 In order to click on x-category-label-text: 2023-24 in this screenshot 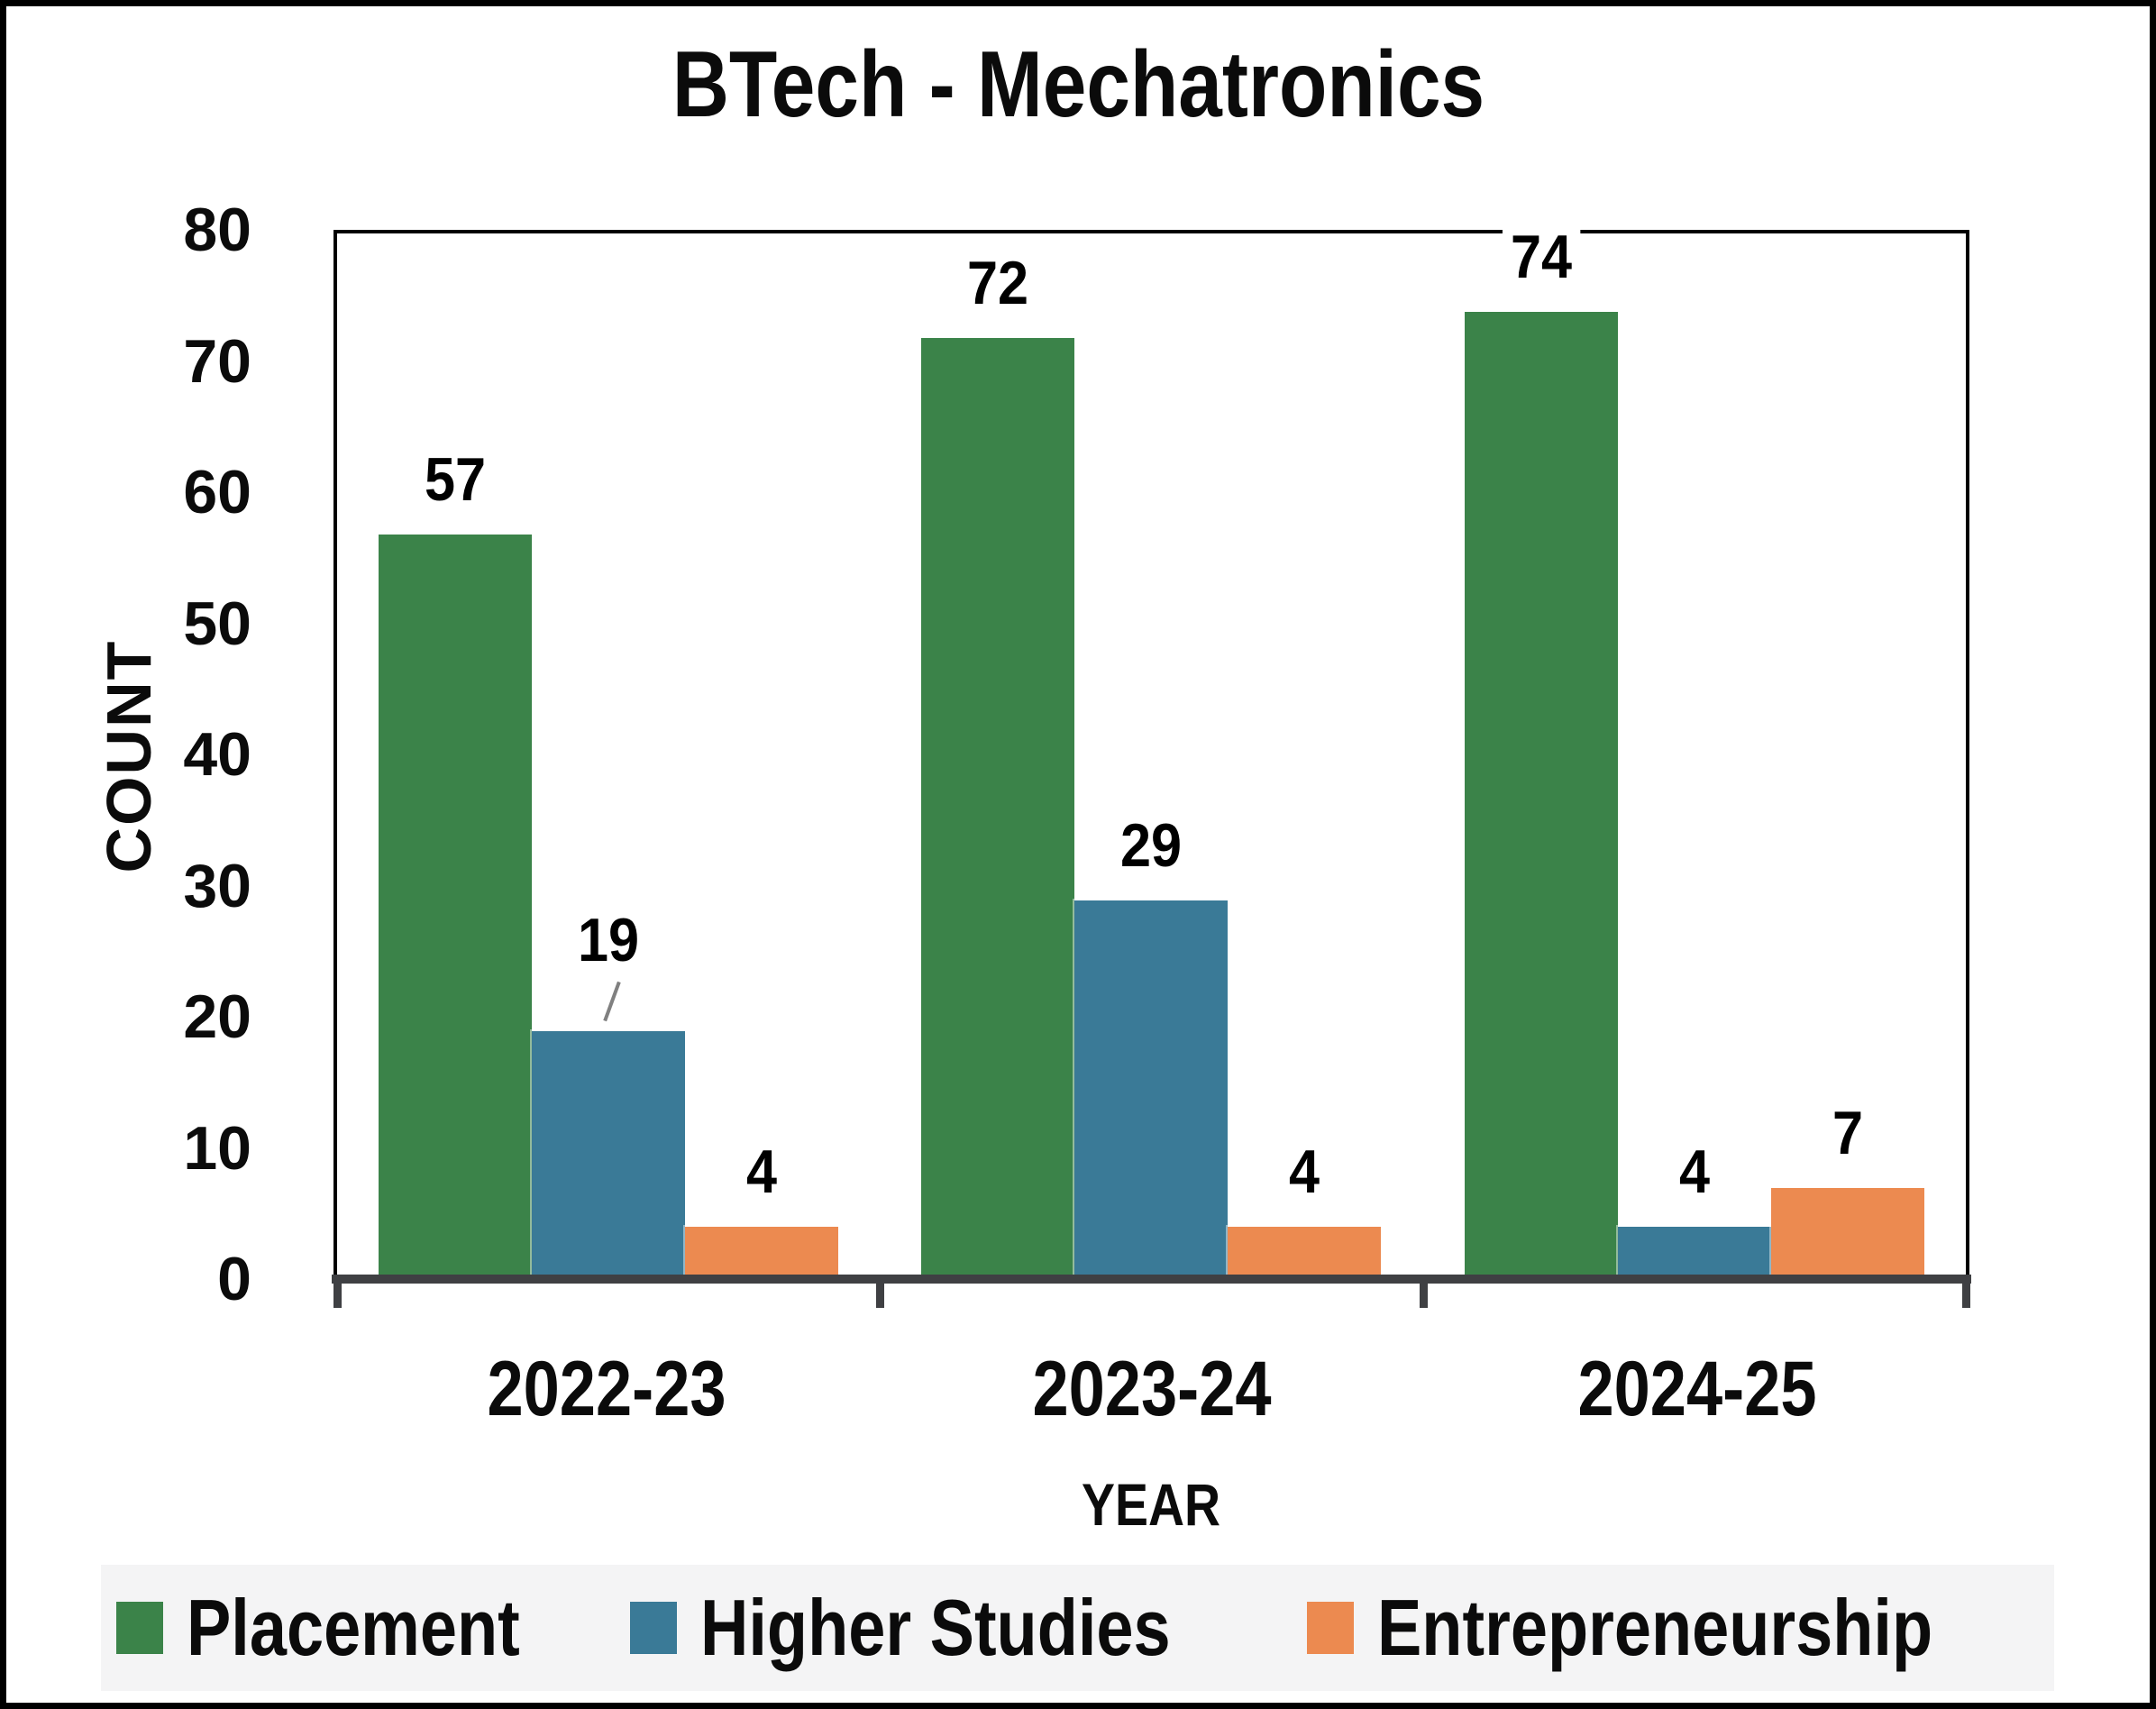, I will do `click(1151, 1389)`.